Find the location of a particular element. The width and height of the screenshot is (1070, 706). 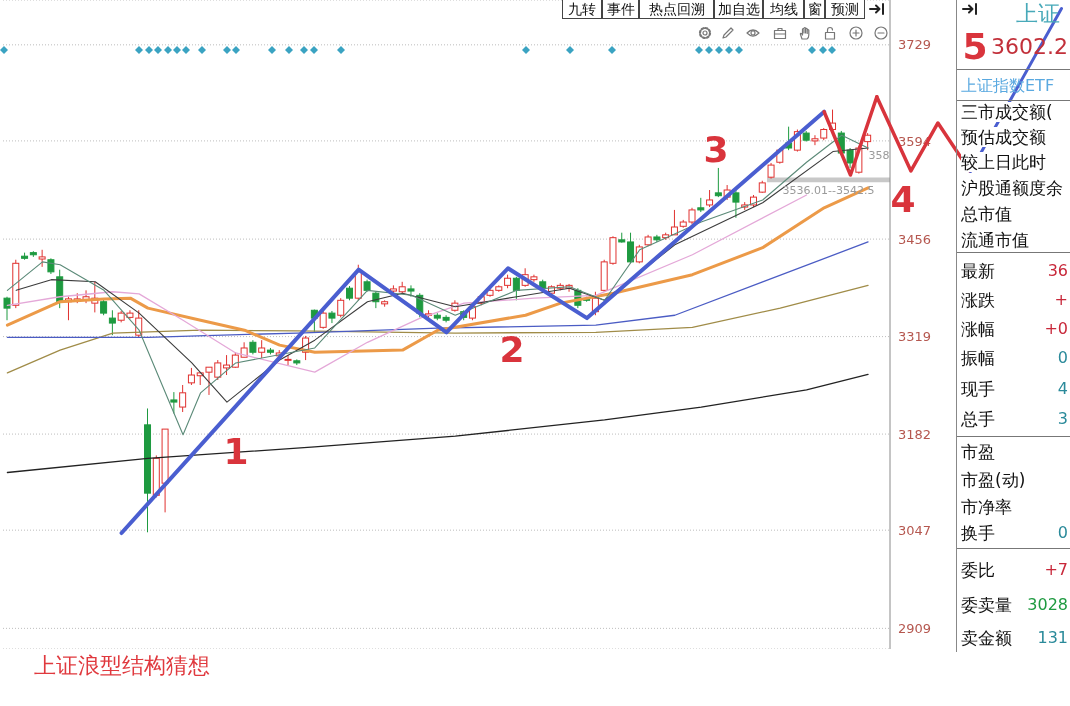

annotation: 九转 is located at coordinates (582, 9).